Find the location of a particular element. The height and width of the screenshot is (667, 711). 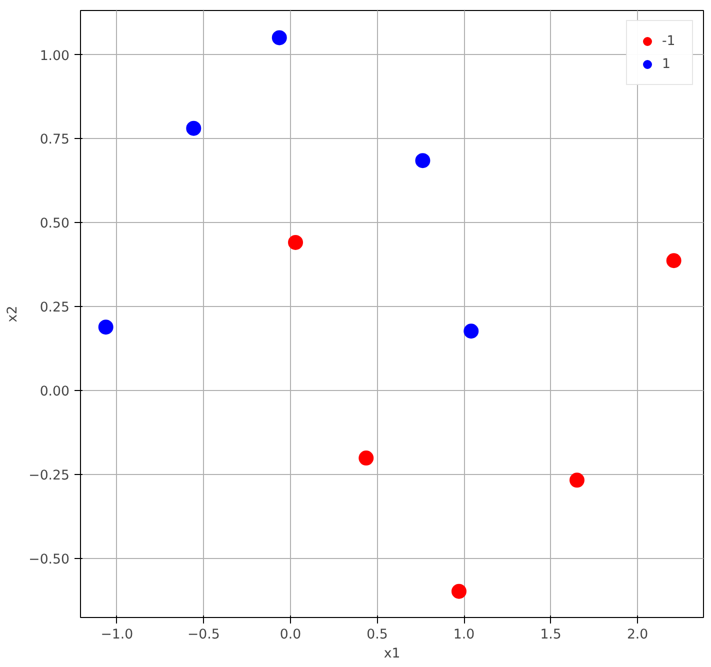

legend-label: 1 is located at coordinates (667, 64).